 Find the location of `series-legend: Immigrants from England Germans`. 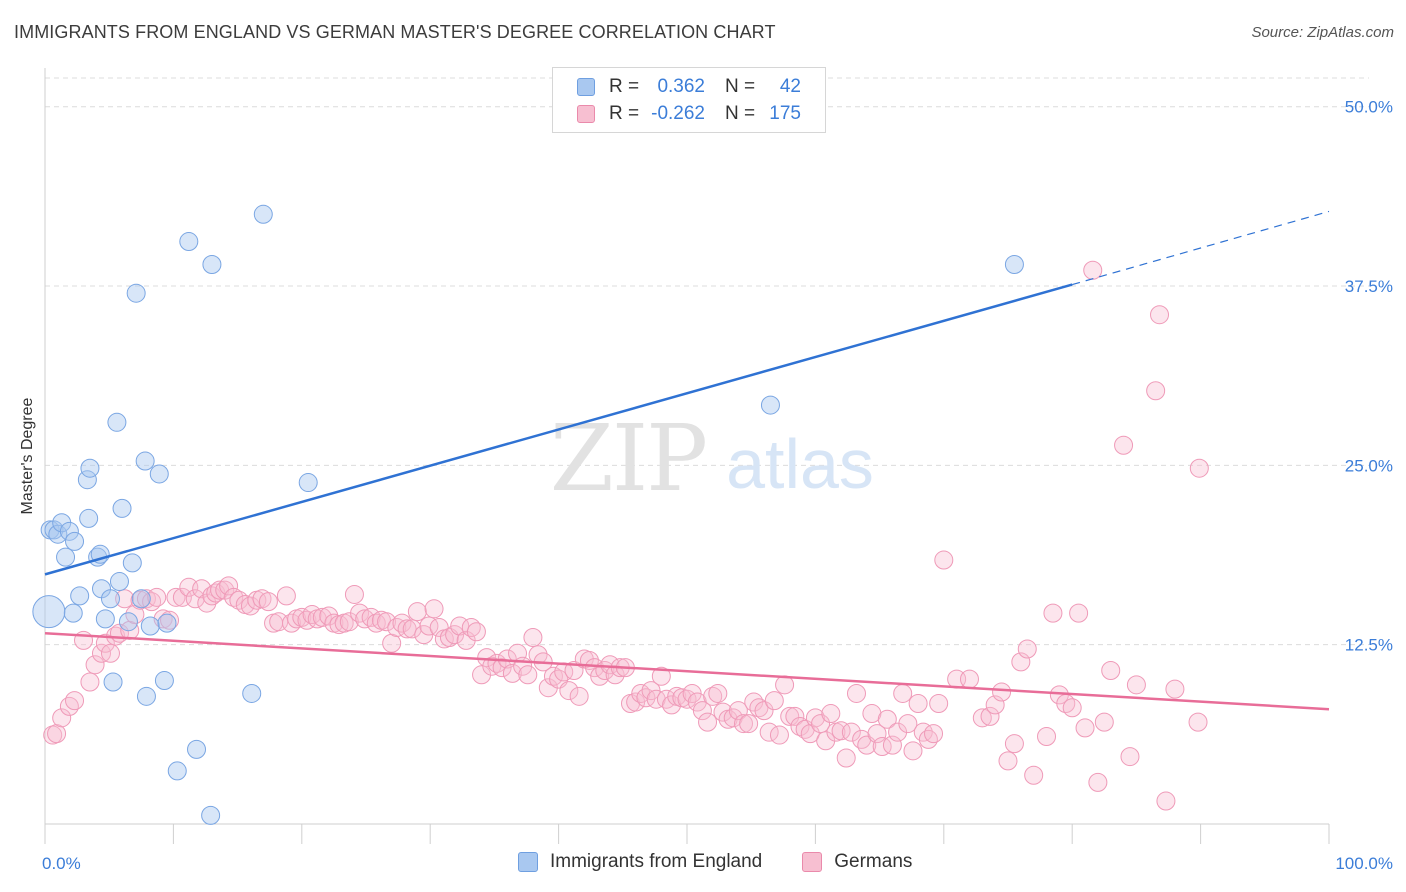

series-legend: Immigrants from England Germans is located at coordinates (735, 862).